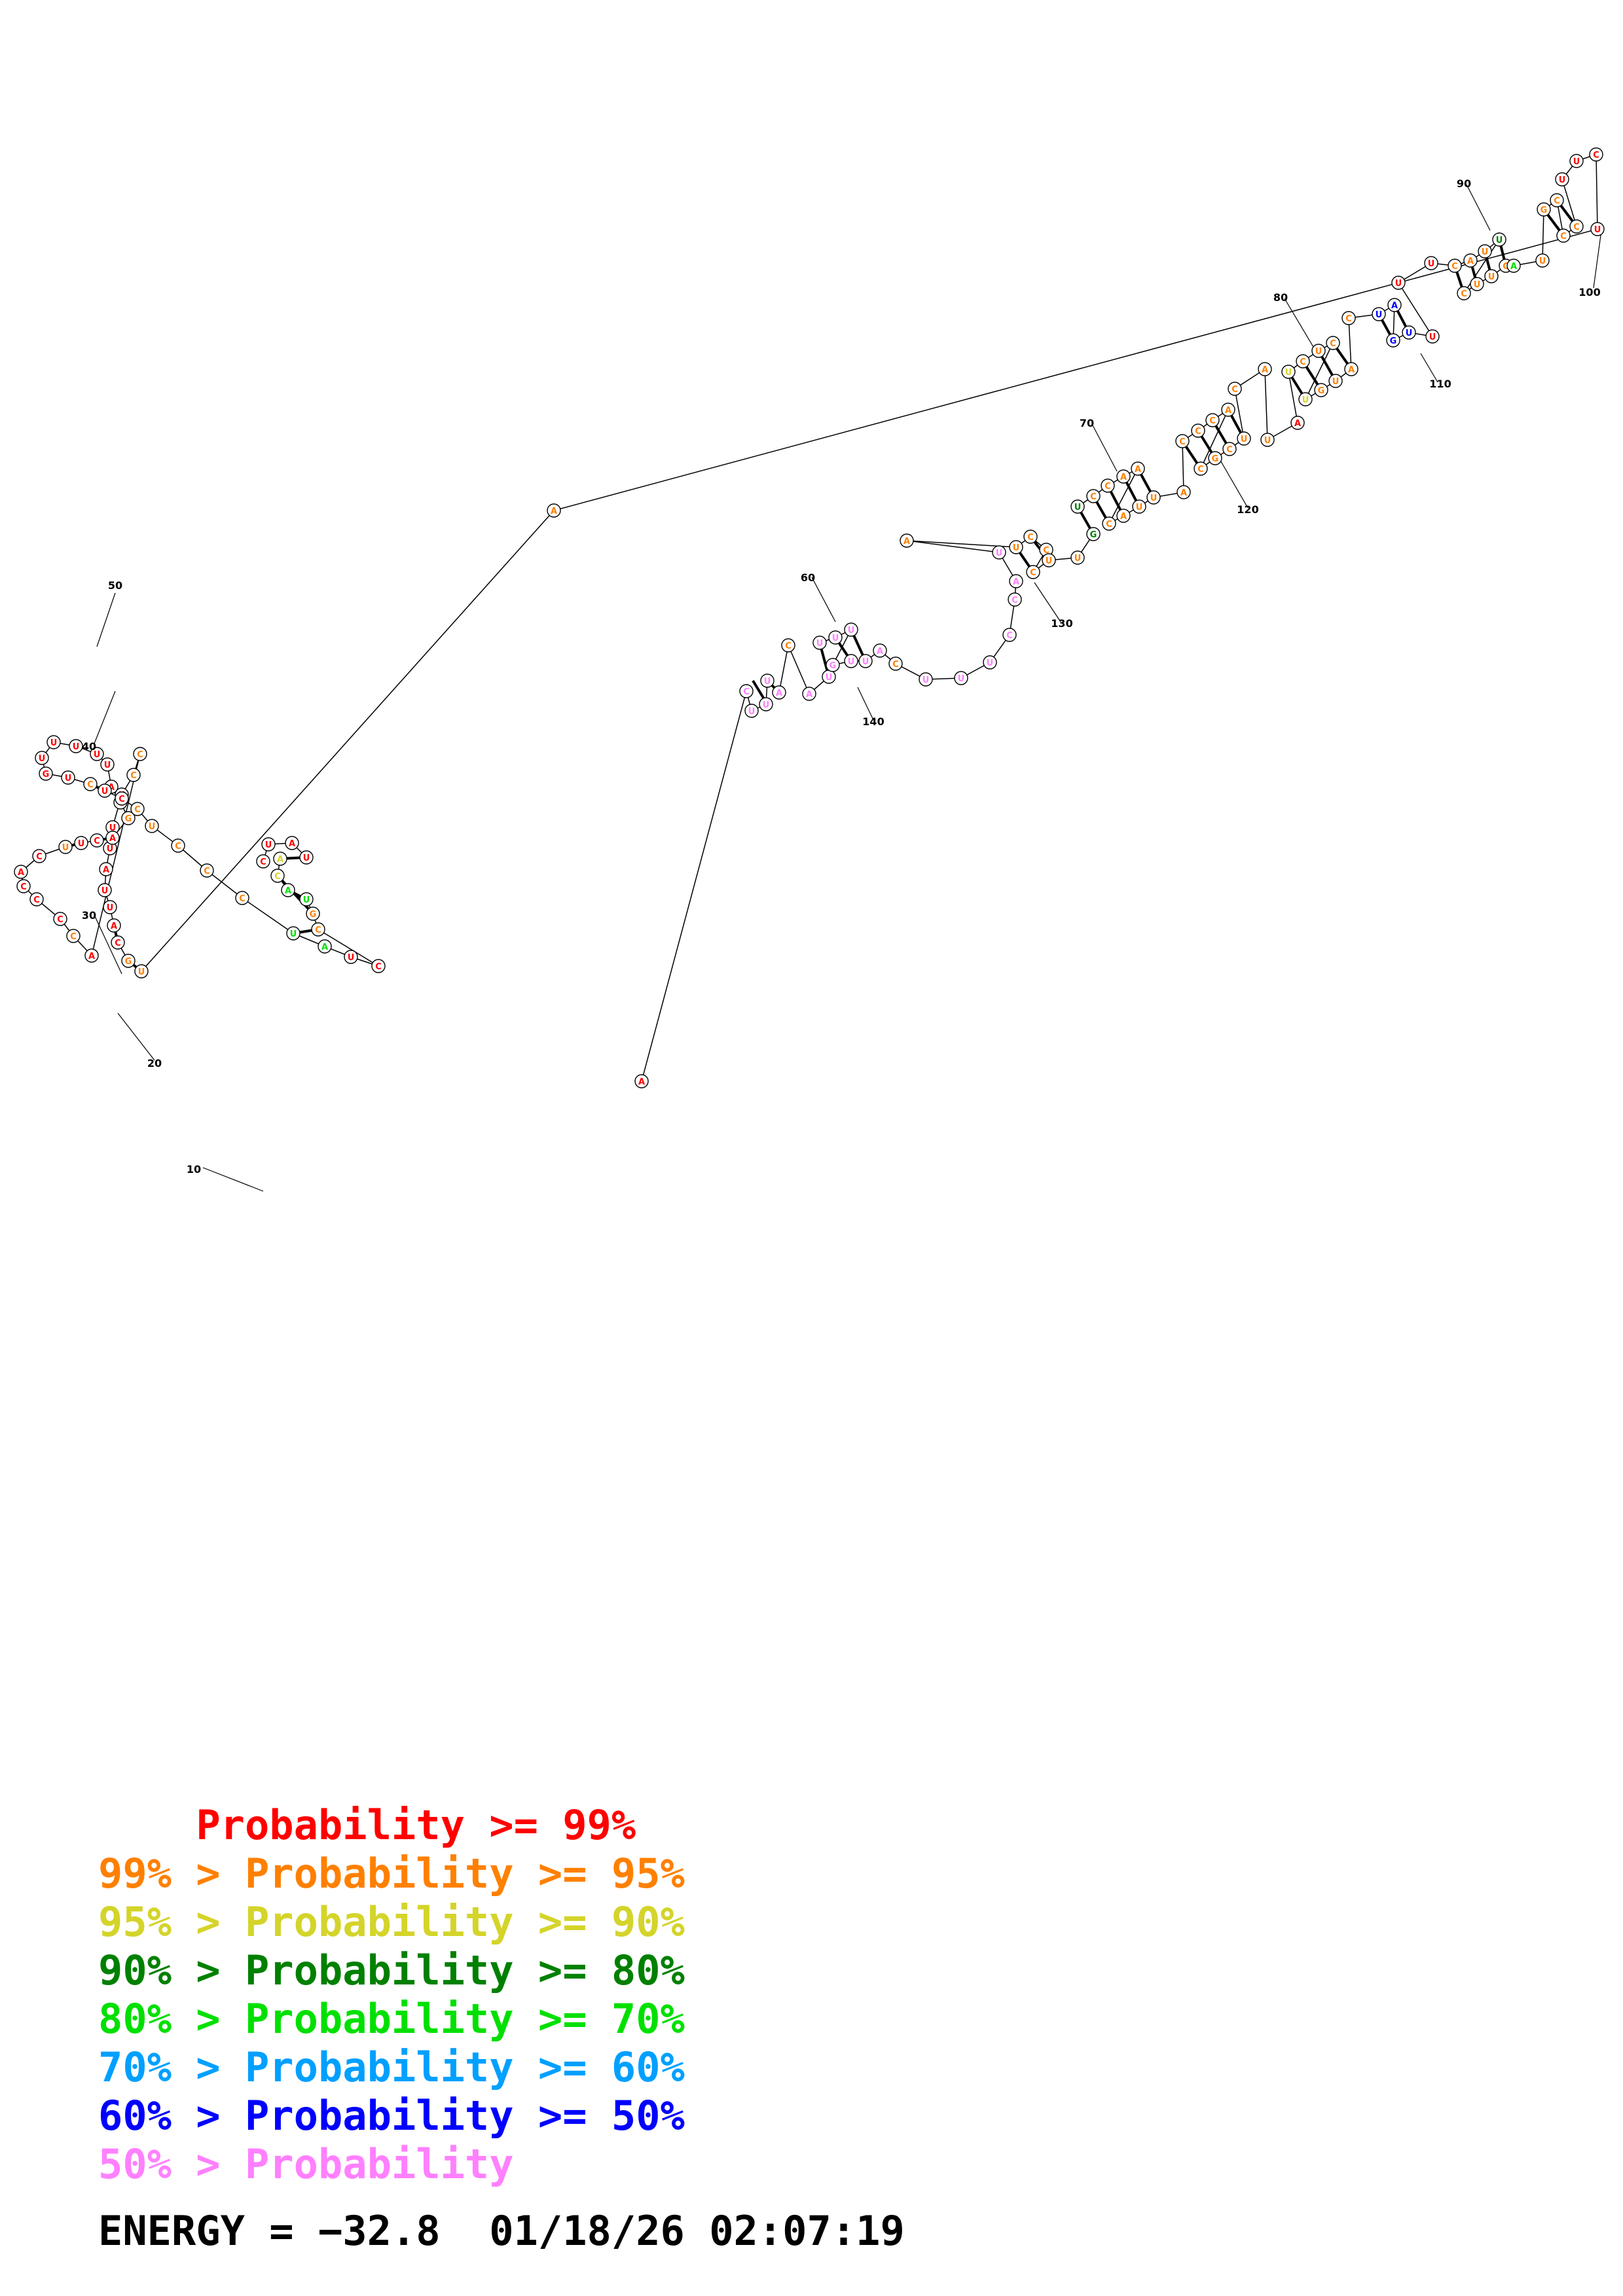  Describe the element at coordinates (351, 957) in the screenshot. I see `nucleotide-133: U` at that location.